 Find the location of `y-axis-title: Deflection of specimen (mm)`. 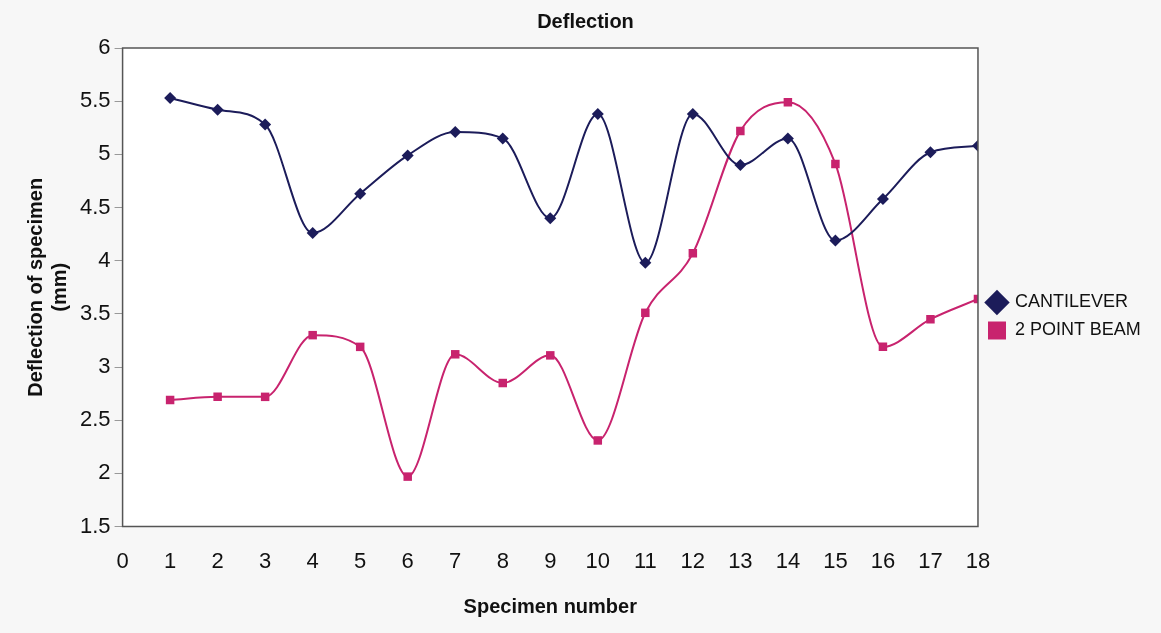

y-axis-title: Deflection of specimen (mm) is located at coordinates (46, 287).